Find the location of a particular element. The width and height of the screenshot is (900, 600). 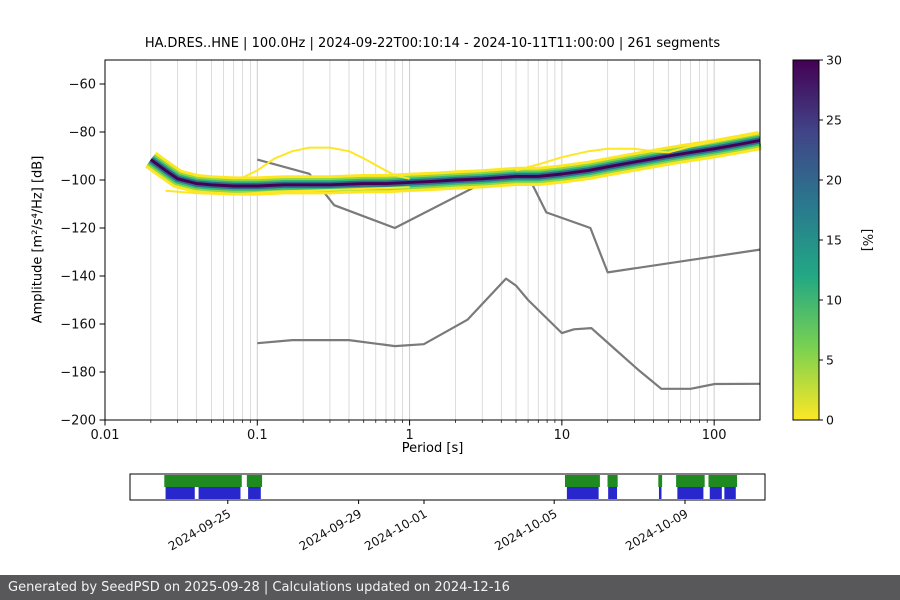

y-tick-label: −160 is located at coordinates (78, 325).